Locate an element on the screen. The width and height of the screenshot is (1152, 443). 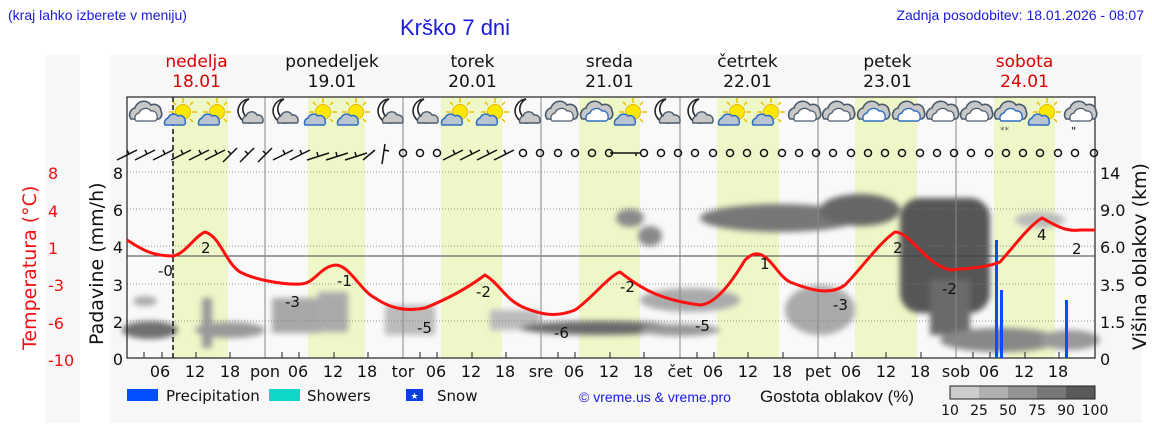
svg-text: 9.0 is located at coordinates (1112, 210).